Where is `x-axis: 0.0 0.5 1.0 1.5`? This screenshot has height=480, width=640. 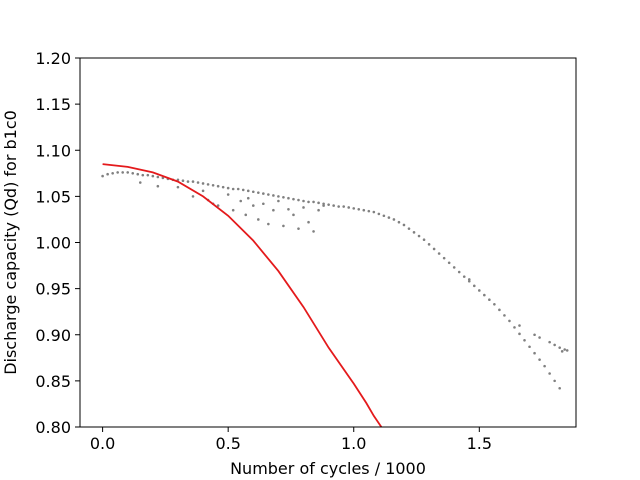
x-axis: 0.0 0.5 1.0 1.5 is located at coordinates (291, 440).